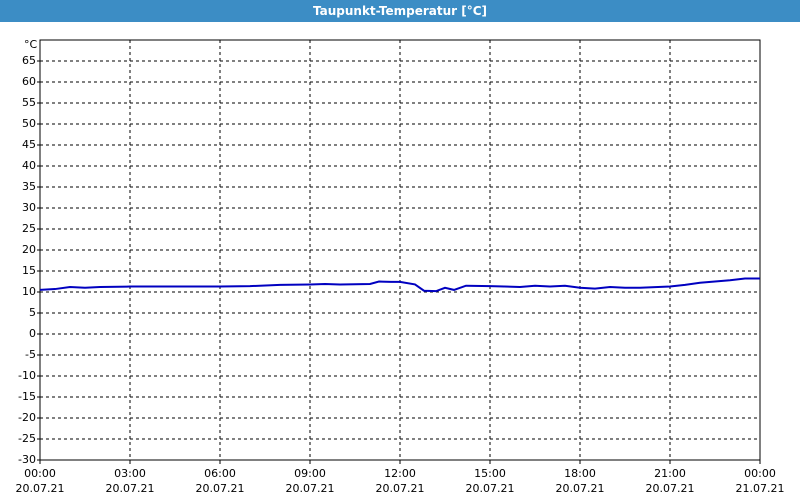  I want to click on x-tick-label: 03:00 20.07.21, so click(130, 481).